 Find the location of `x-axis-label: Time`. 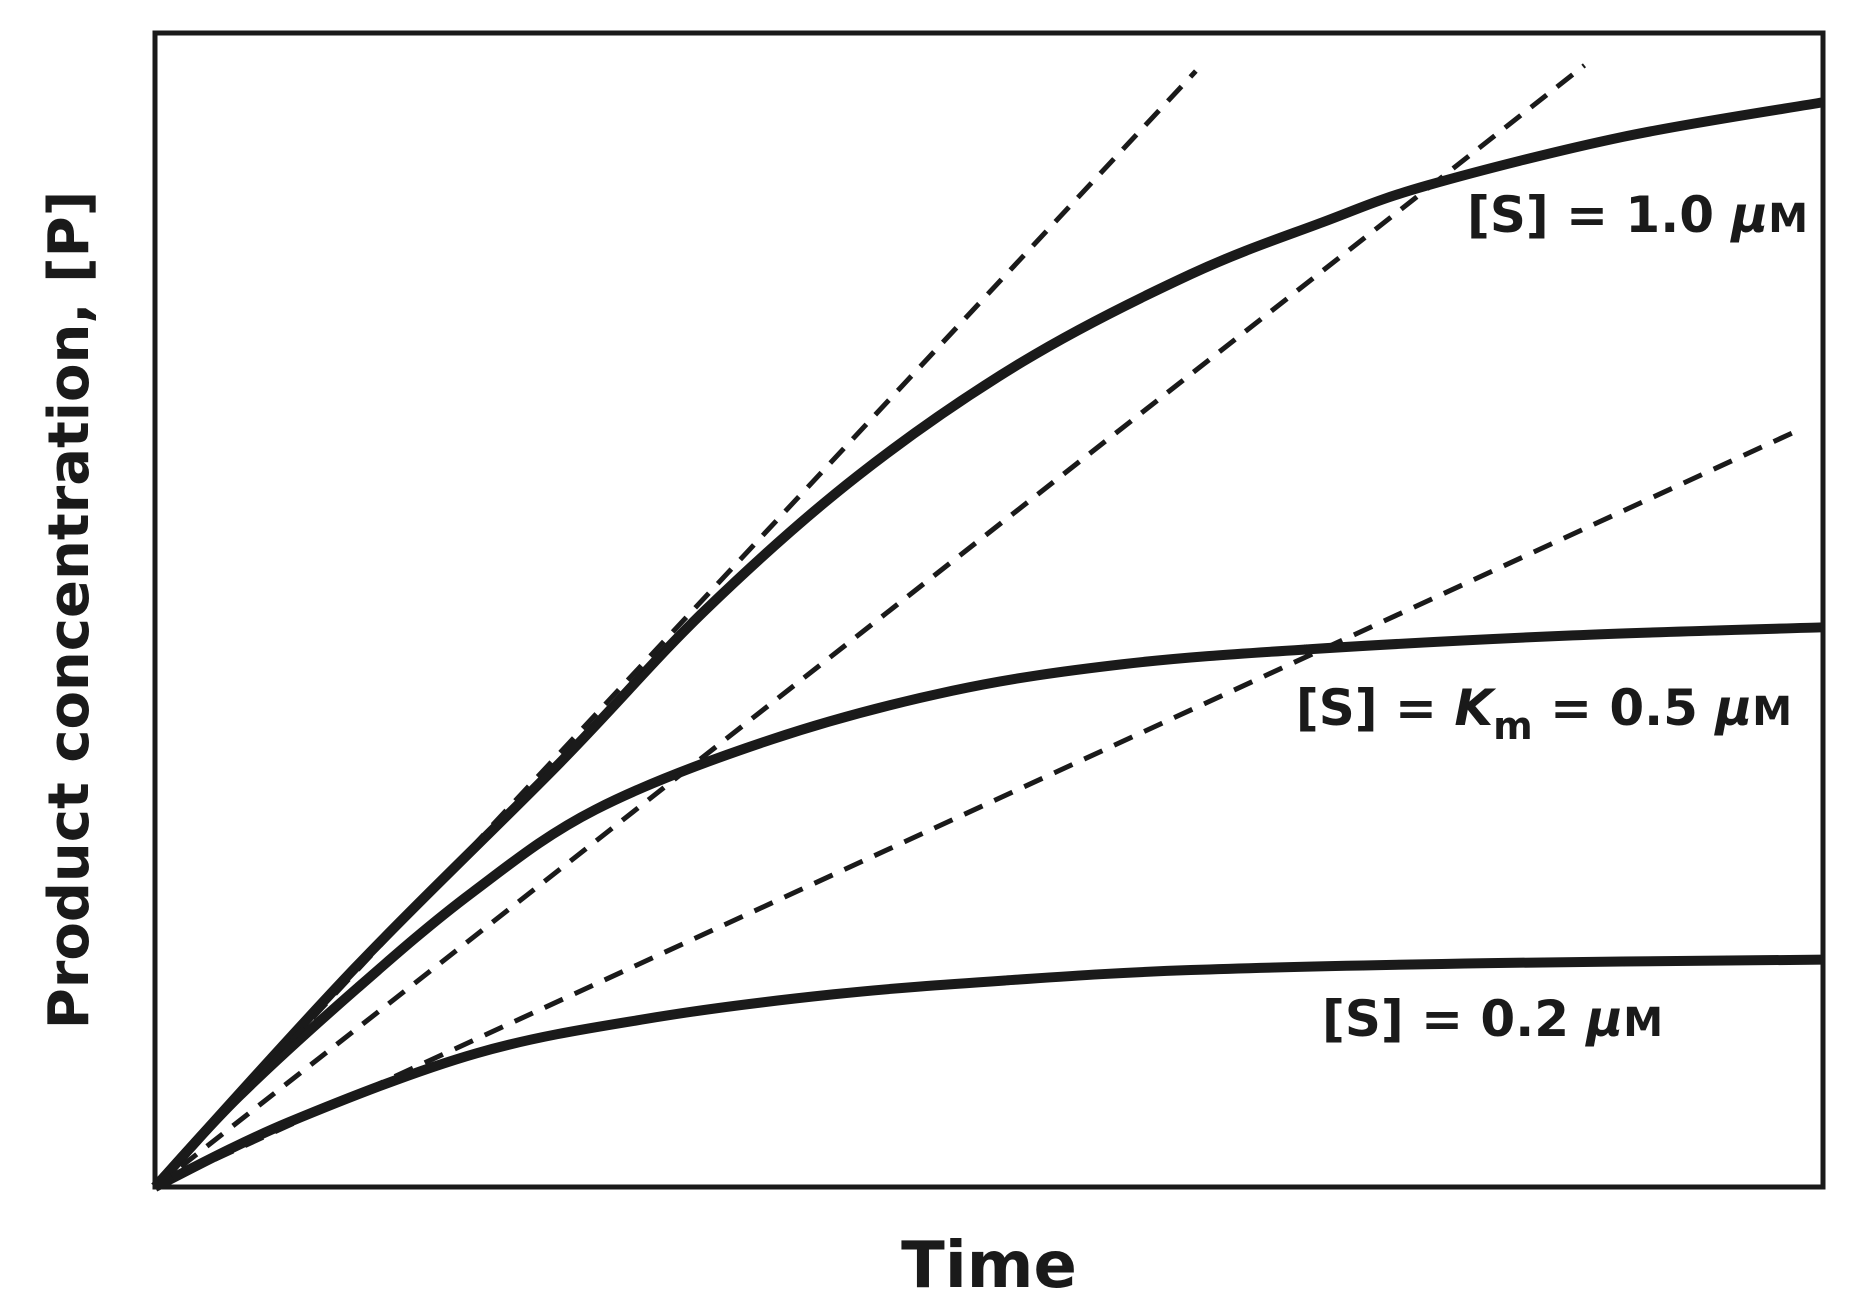

x-axis-label: Time is located at coordinates (989, 1264).